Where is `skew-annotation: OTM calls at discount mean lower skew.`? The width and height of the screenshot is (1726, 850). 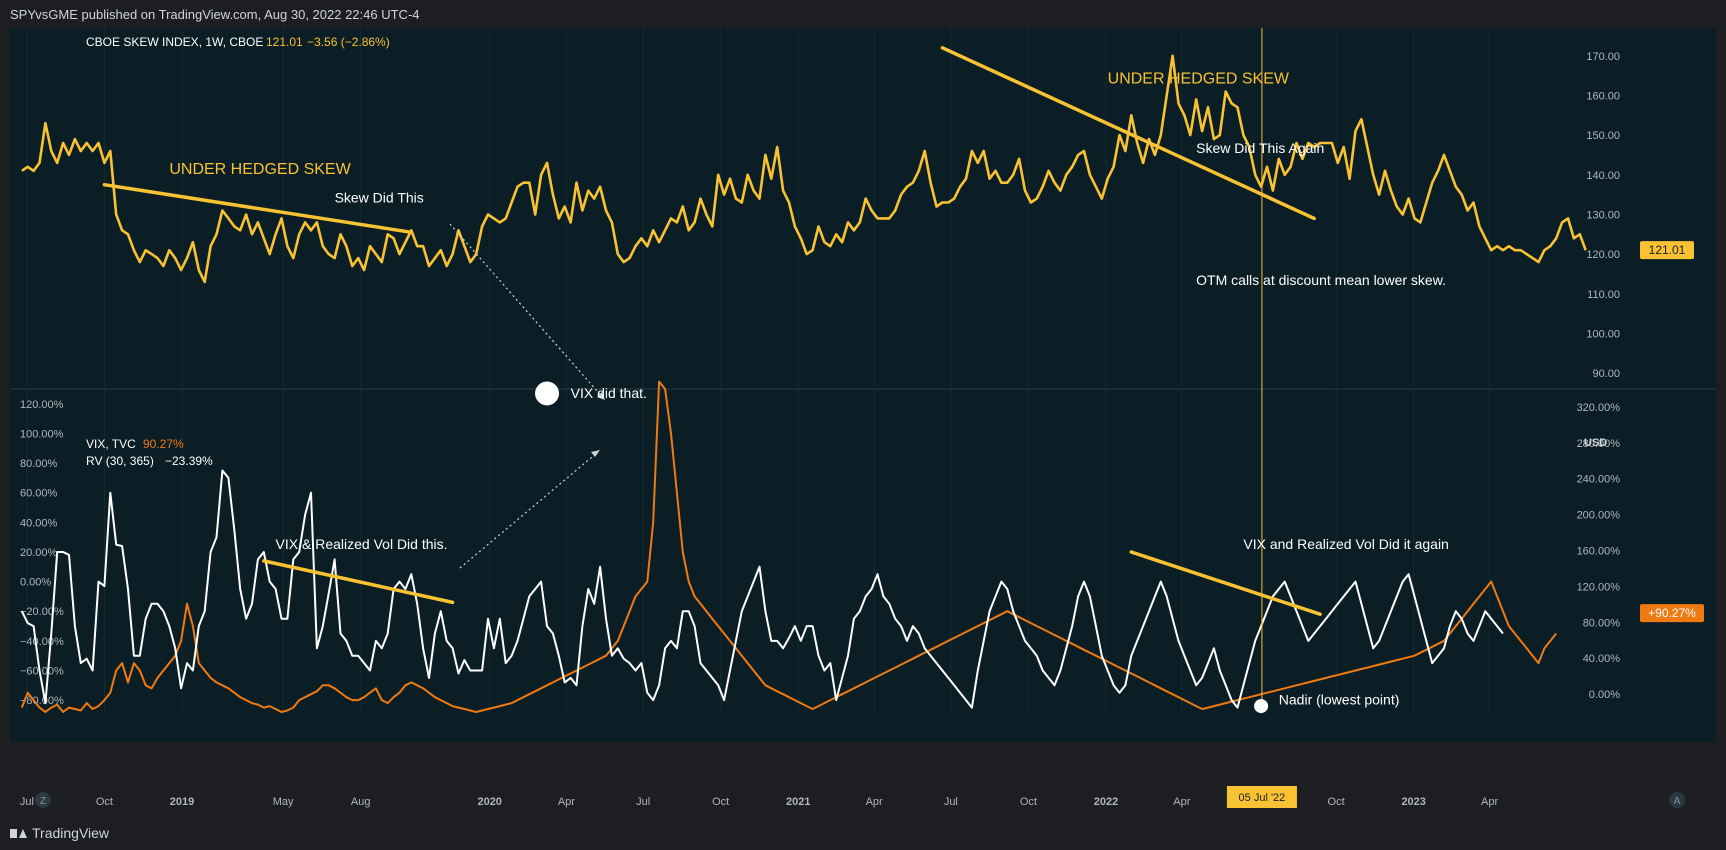 skew-annotation: OTM calls at discount mean lower skew. is located at coordinates (1321, 280).